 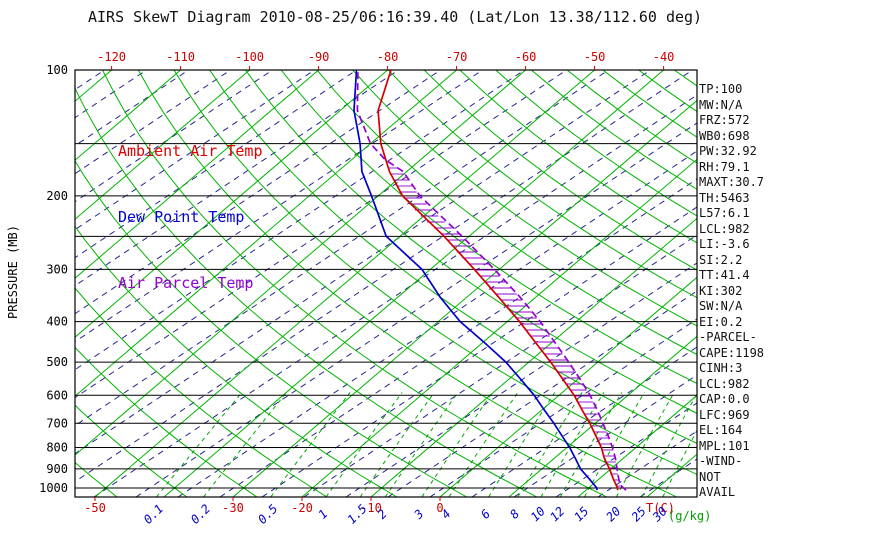 What do you see at coordinates (595, 57) in the screenshot?
I see `top-temp-axis-label: -50` at bounding box center [595, 57].